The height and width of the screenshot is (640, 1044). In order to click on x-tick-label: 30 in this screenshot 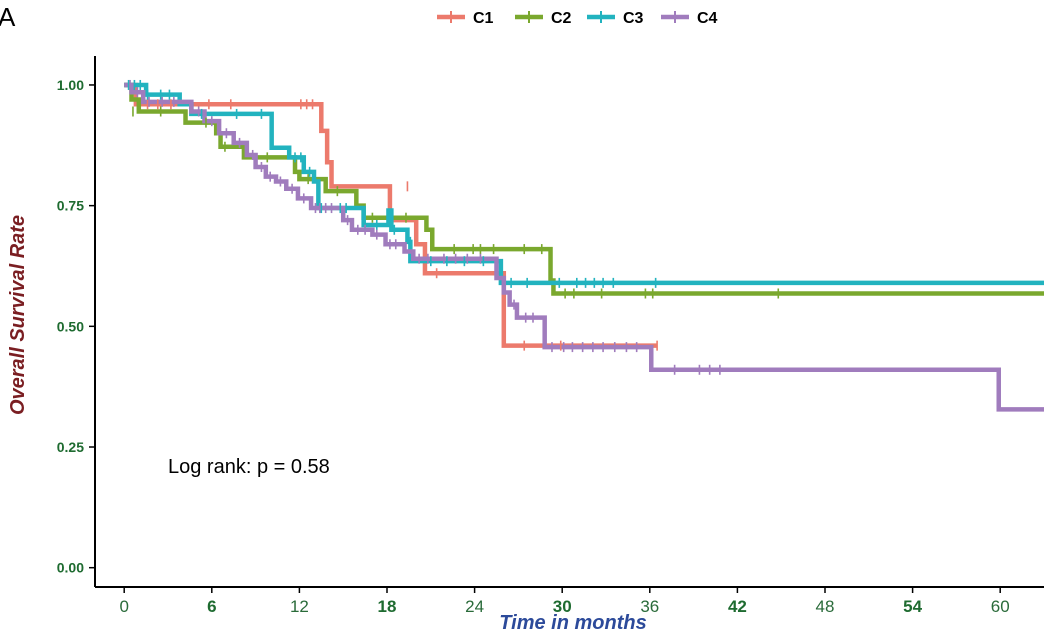, I will do `click(562, 606)`.